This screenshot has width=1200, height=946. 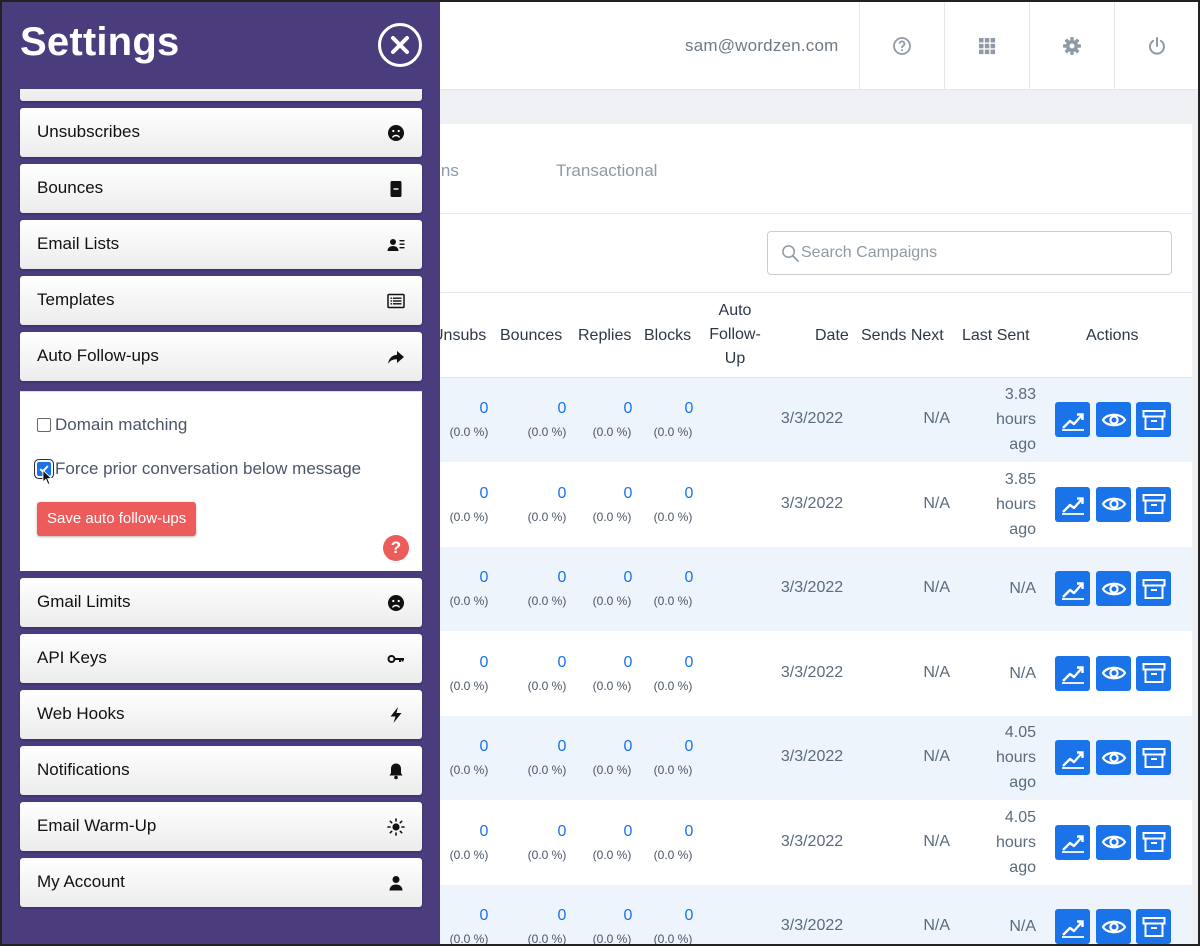 I want to click on col-blocks: Blocks, so click(x=668, y=335).